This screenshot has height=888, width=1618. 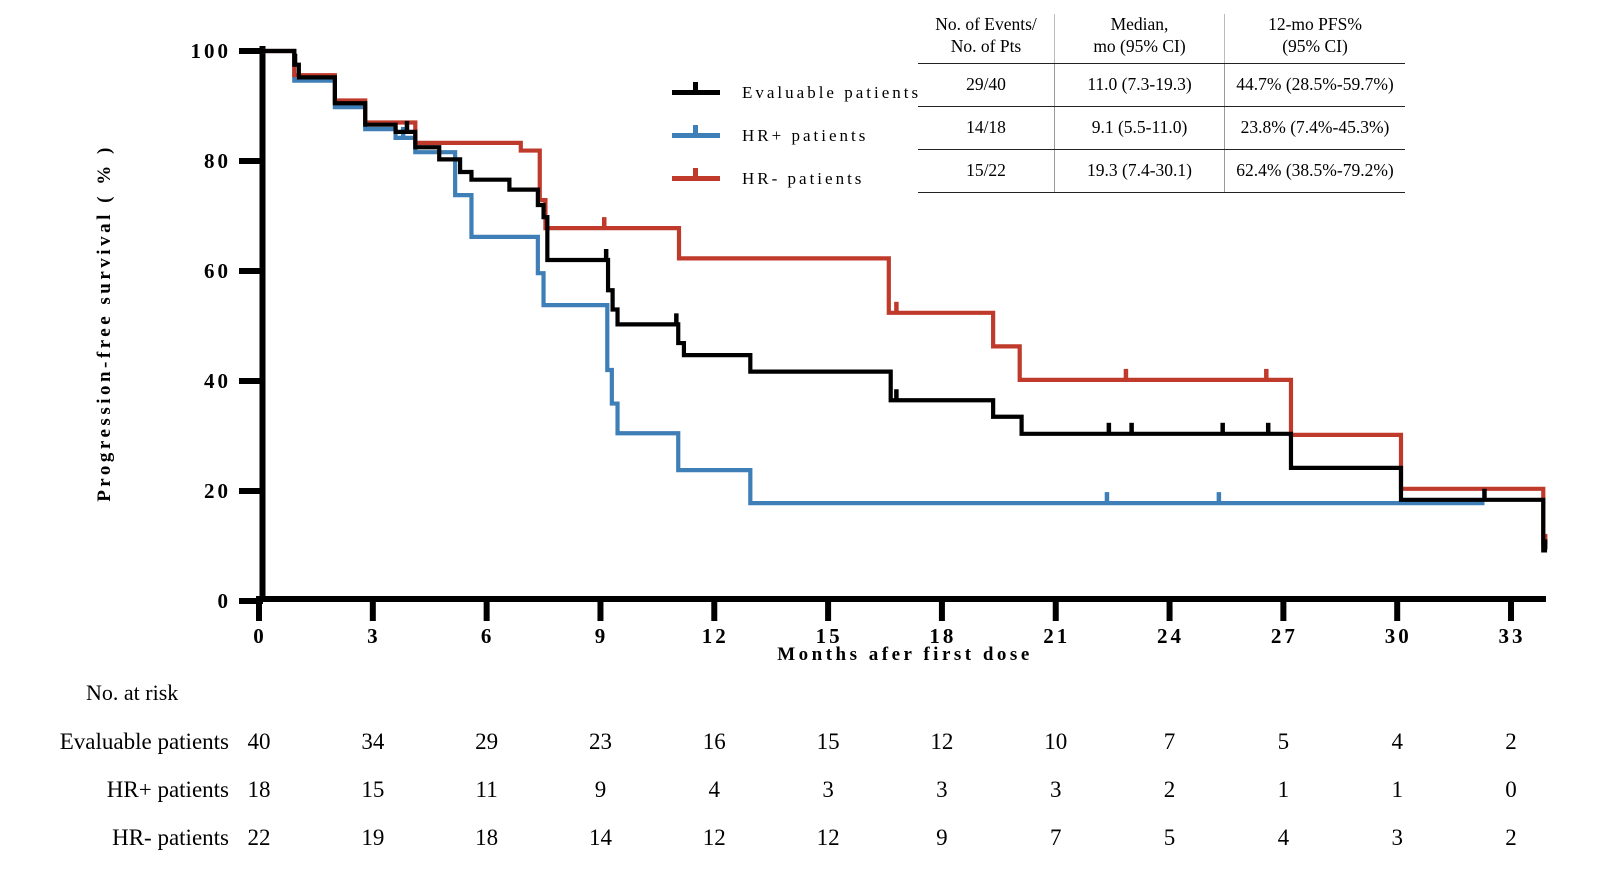 I want to click on risk-row-label: HR+ patients, so click(x=167, y=789).